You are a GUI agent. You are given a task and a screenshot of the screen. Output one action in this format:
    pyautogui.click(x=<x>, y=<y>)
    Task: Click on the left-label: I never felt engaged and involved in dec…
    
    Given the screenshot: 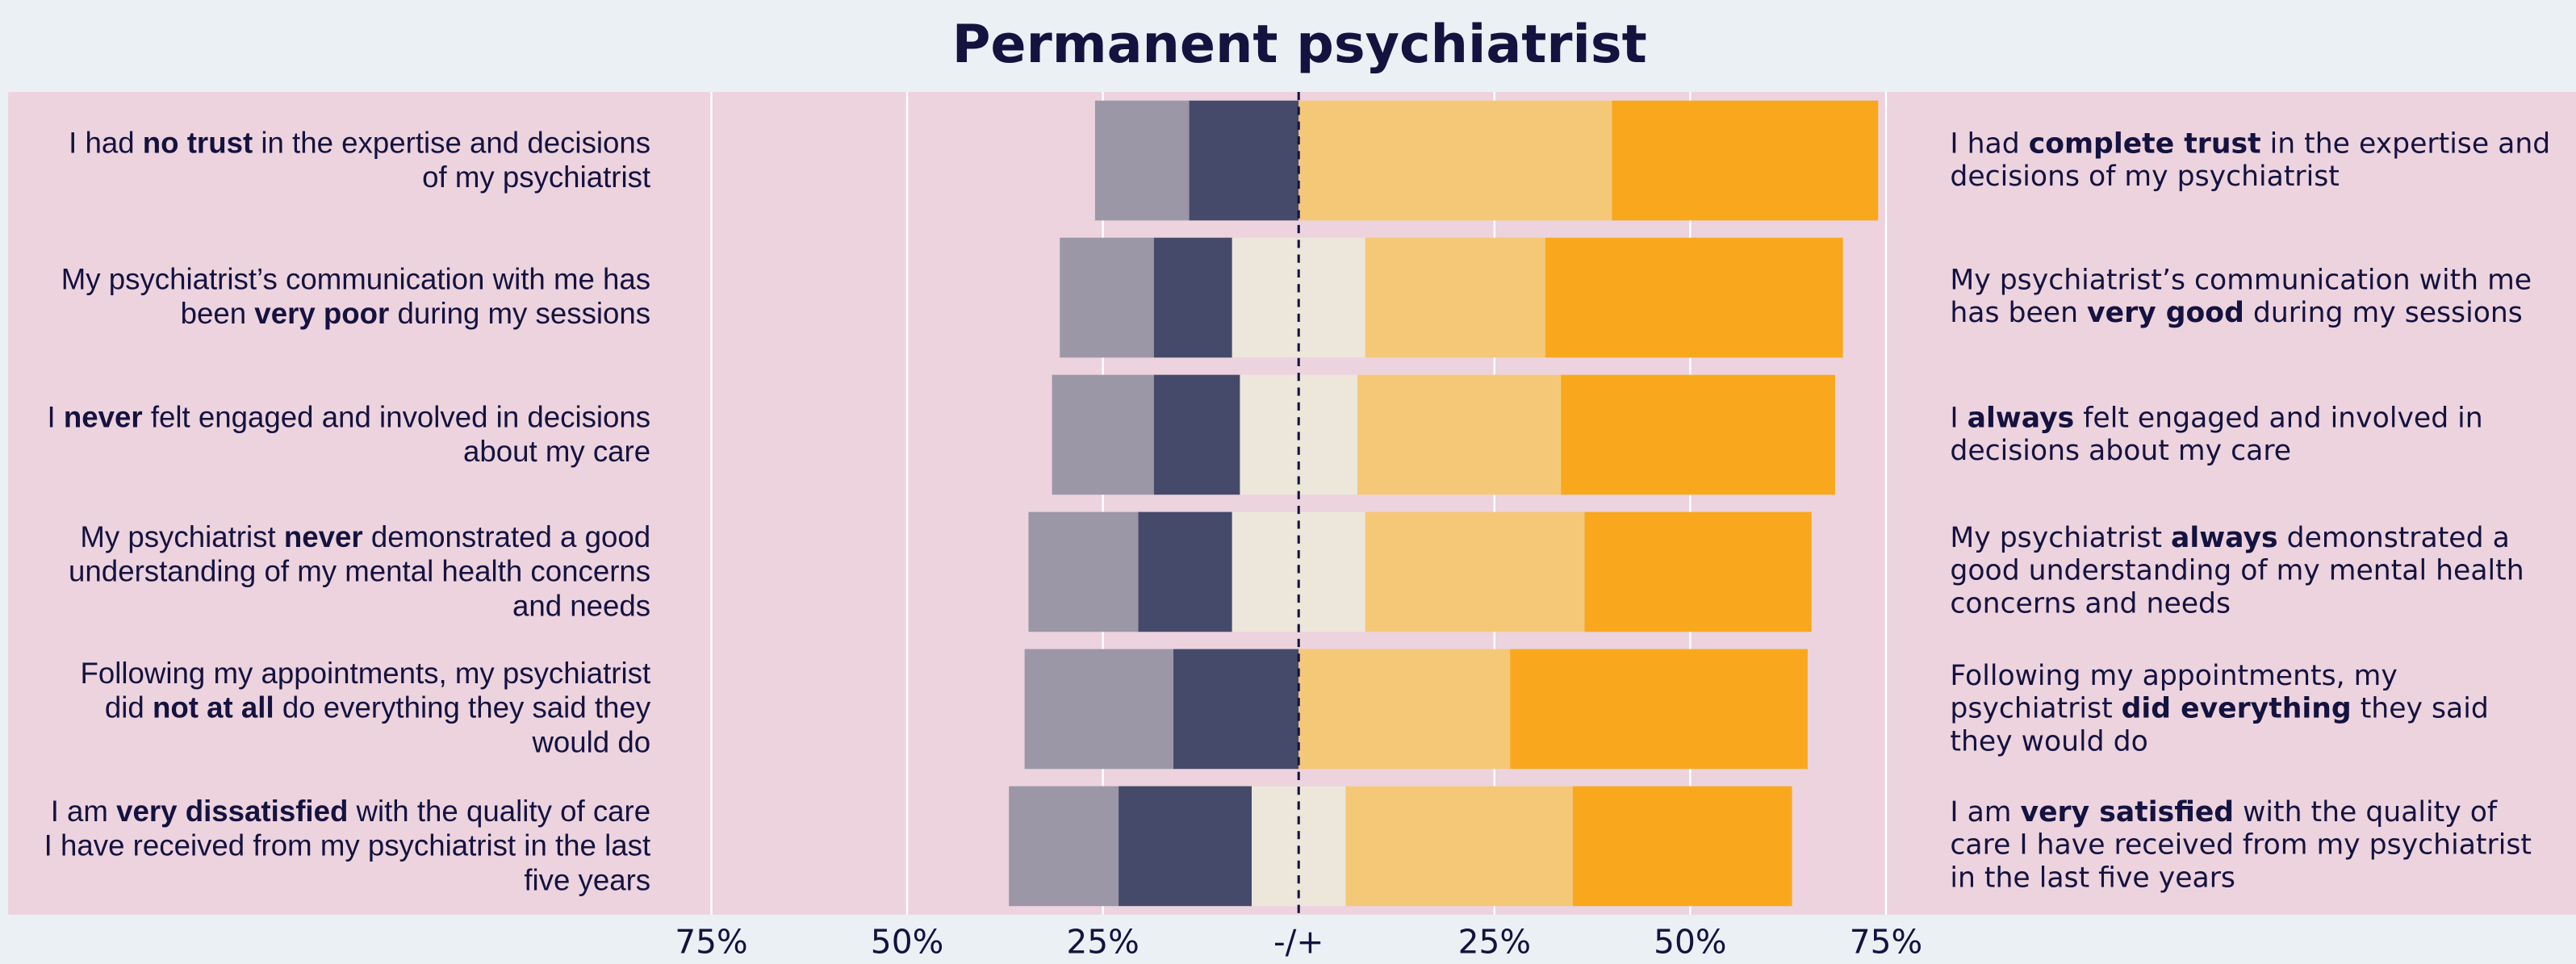 What is the action you would take?
    pyautogui.click(x=343, y=435)
    